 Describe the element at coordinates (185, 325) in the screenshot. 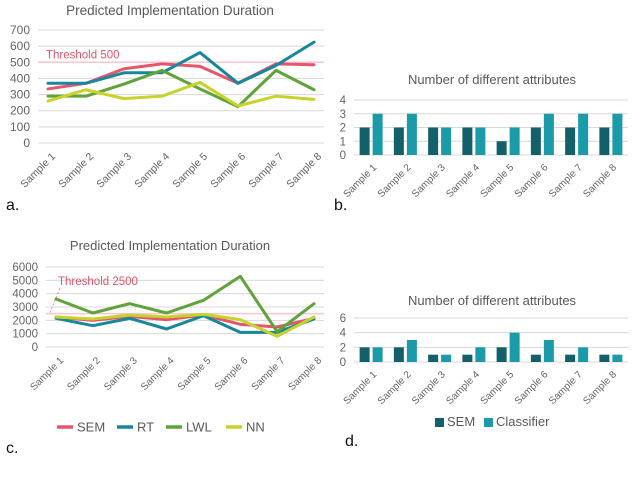

I see `series-line-NN` at that location.